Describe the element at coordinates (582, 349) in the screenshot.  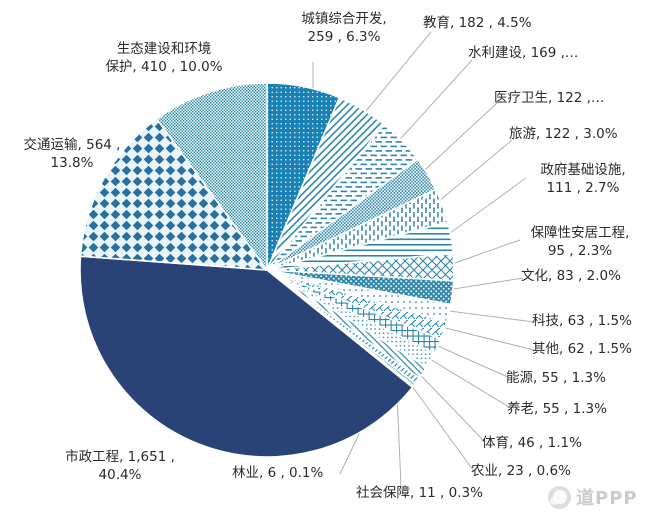
I see `label-qita: 其他, 62 , 1.5%` at that location.